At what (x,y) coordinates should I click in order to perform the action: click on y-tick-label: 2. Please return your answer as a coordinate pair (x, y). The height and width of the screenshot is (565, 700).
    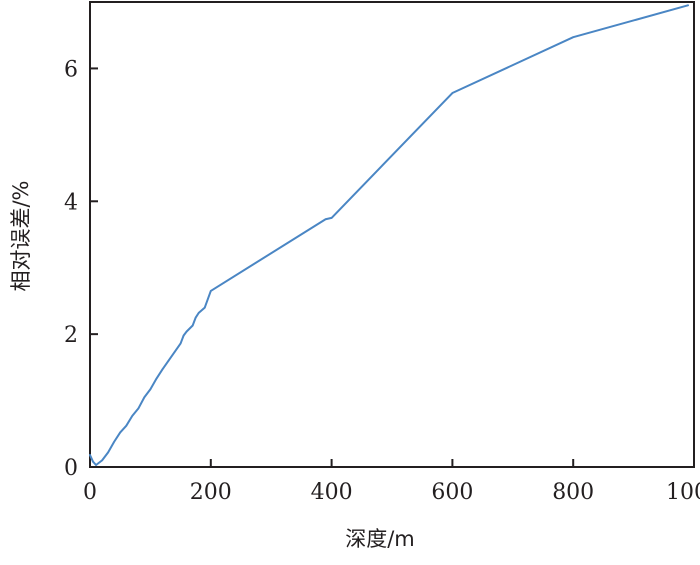
    Looking at the image, I should click on (71, 335).